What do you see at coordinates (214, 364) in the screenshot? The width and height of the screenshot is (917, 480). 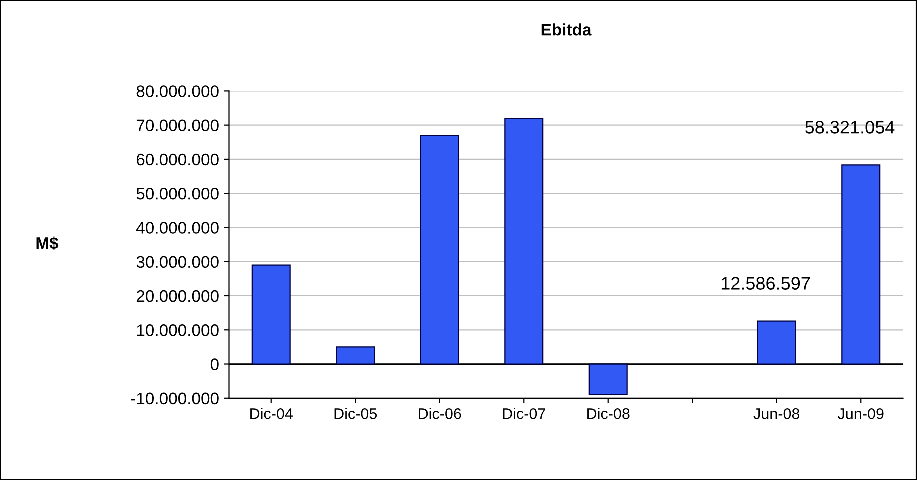 I see `y-tick-label: 0` at bounding box center [214, 364].